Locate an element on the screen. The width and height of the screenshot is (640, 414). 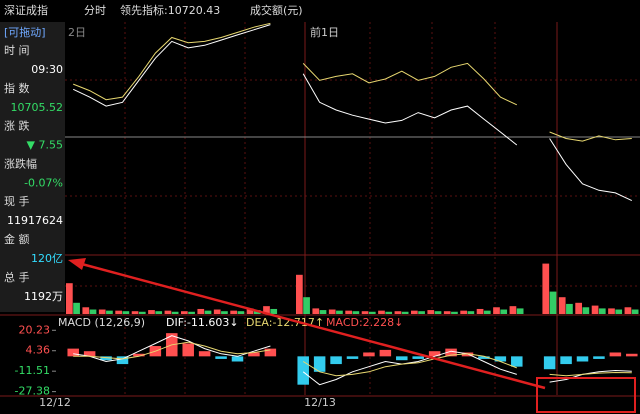
panel-value: 10705.52 is located at coordinates (37, 107).